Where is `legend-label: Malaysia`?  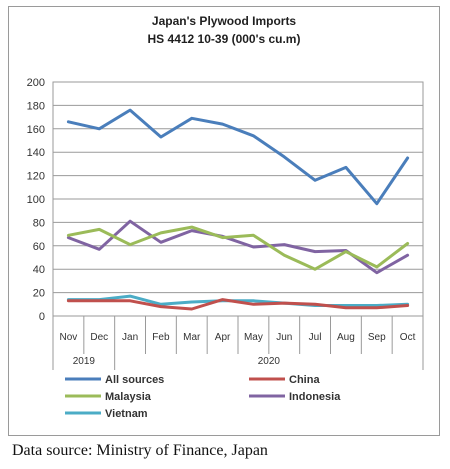
legend-label: Malaysia is located at coordinates (128, 397).